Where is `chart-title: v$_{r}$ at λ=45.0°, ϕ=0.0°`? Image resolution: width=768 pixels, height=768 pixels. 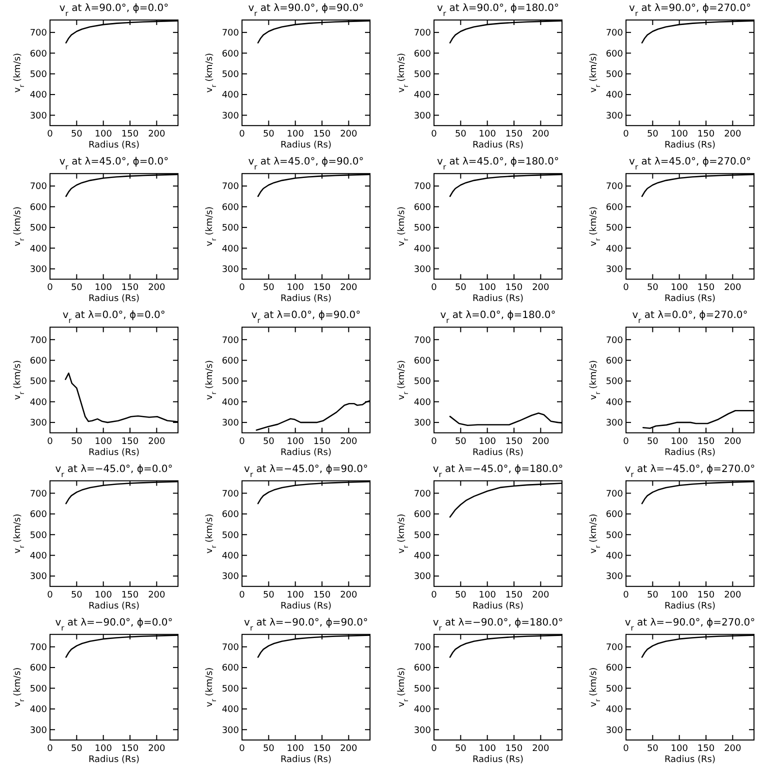
chart-title: v$_{r}$ at λ=45.0°, ϕ=0.0° is located at coordinates (114, 164).